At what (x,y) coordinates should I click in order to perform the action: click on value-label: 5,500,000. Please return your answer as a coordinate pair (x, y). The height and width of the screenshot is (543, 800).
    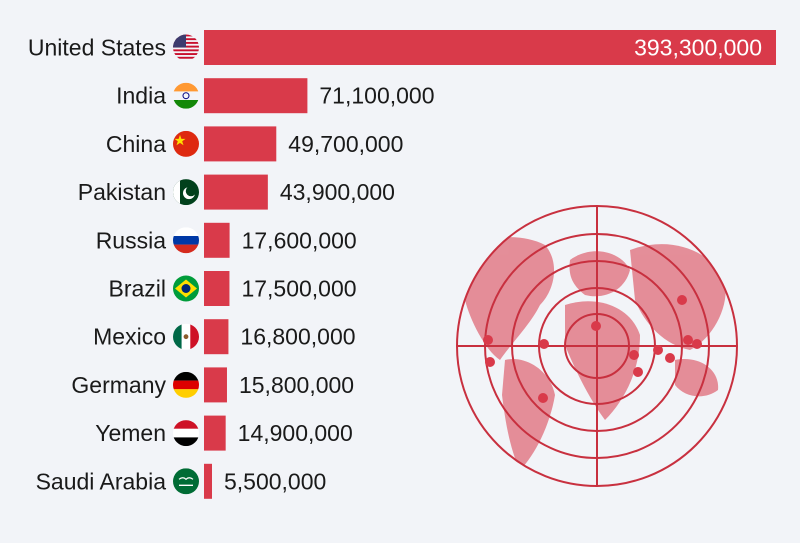
    Looking at the image, I should click on (275, 481).